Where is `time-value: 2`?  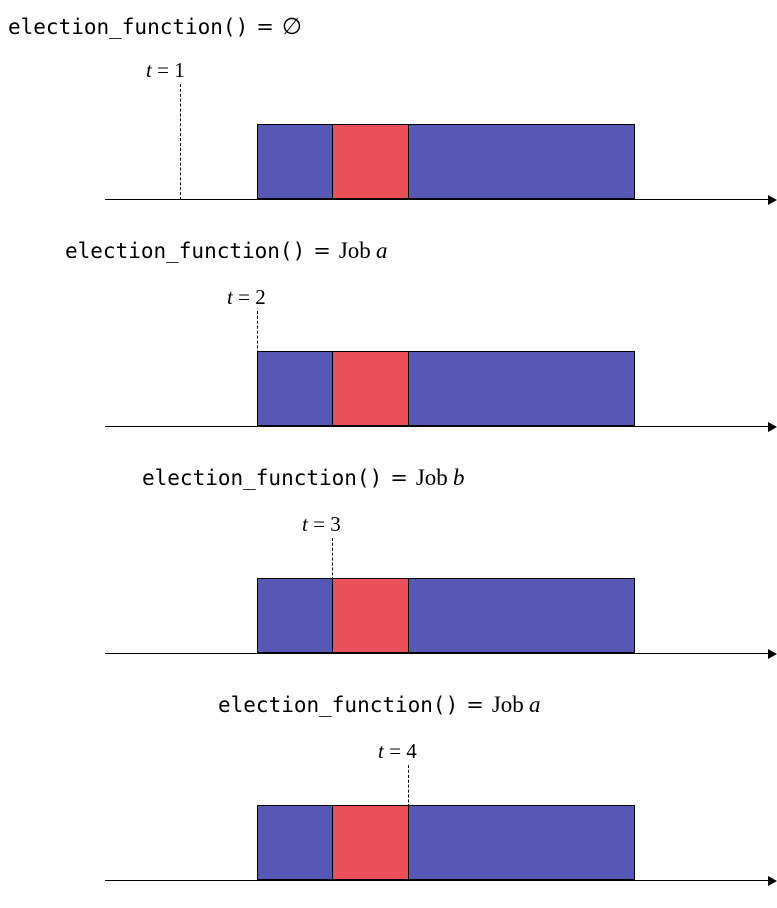 time-value: 2 is located at coordinates (260, 297).